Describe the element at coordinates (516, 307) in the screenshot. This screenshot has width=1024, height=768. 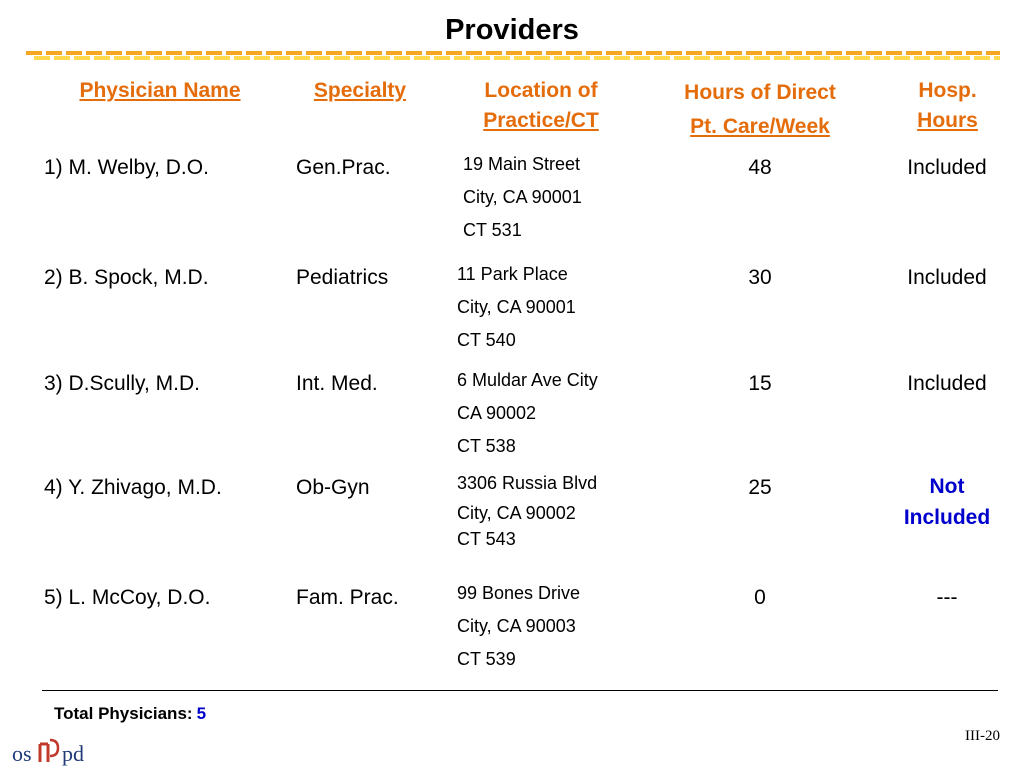
I see `table-row-location: 11 Park Place City, CA 90001 CT 540` at that location.